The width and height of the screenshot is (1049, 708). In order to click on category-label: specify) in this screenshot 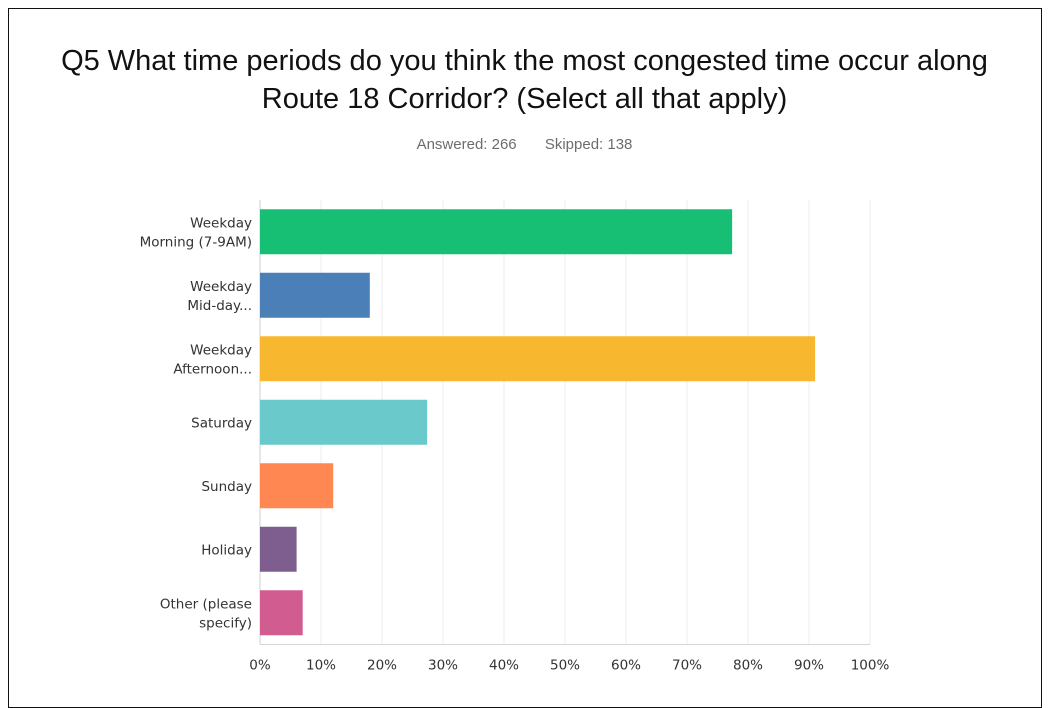, I will do `click(225, 623)`.